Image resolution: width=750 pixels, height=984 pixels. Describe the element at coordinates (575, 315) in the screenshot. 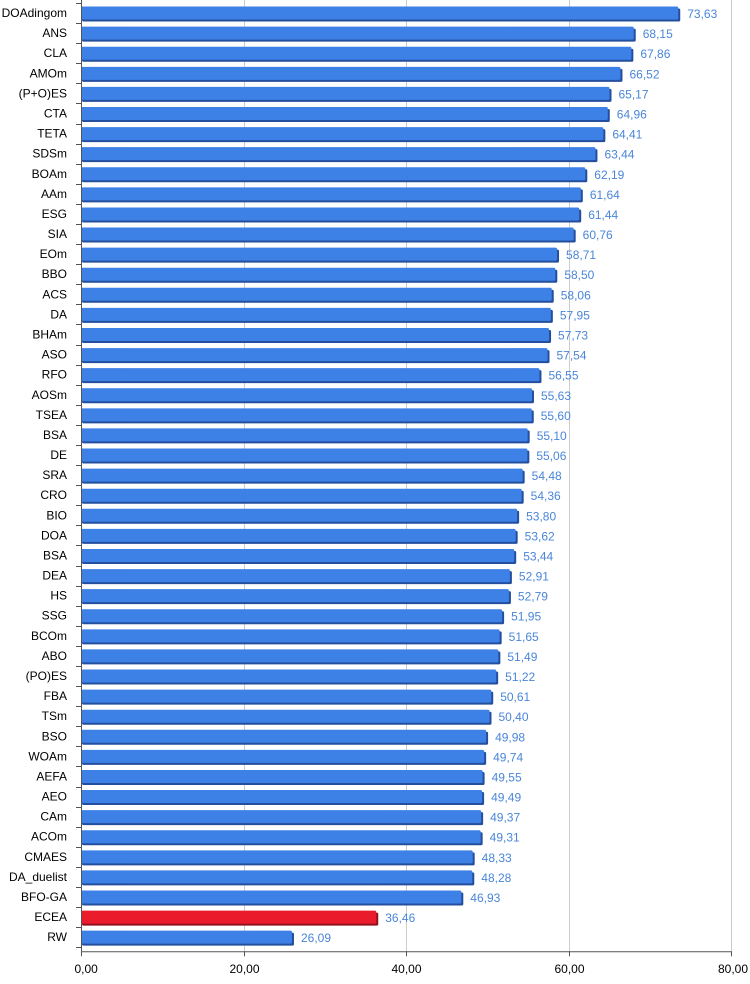

I see `value-label: 57,95` at that location.